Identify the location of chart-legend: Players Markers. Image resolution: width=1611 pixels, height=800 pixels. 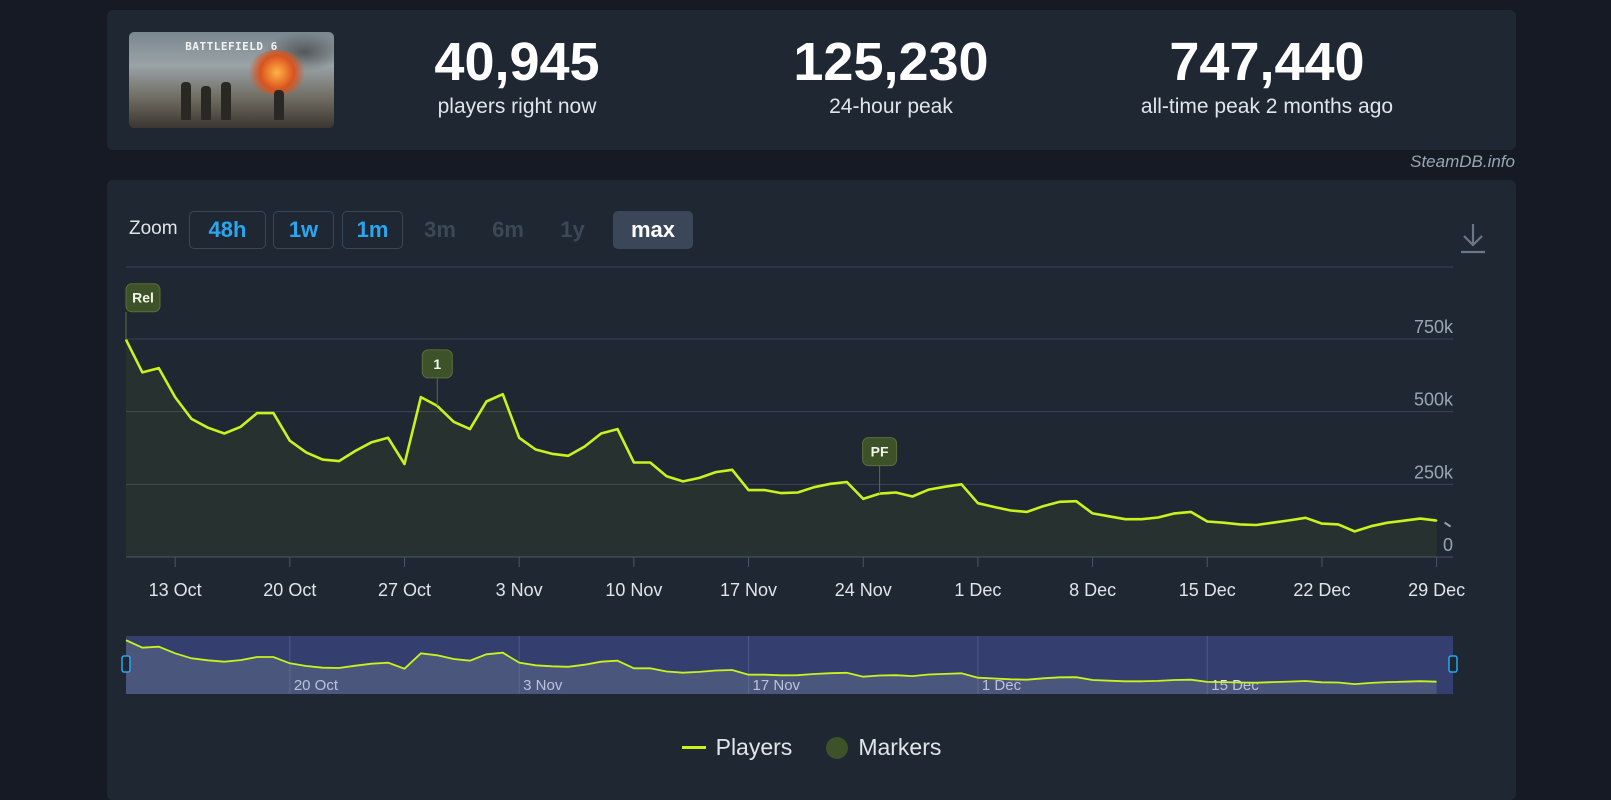
(811, 747).